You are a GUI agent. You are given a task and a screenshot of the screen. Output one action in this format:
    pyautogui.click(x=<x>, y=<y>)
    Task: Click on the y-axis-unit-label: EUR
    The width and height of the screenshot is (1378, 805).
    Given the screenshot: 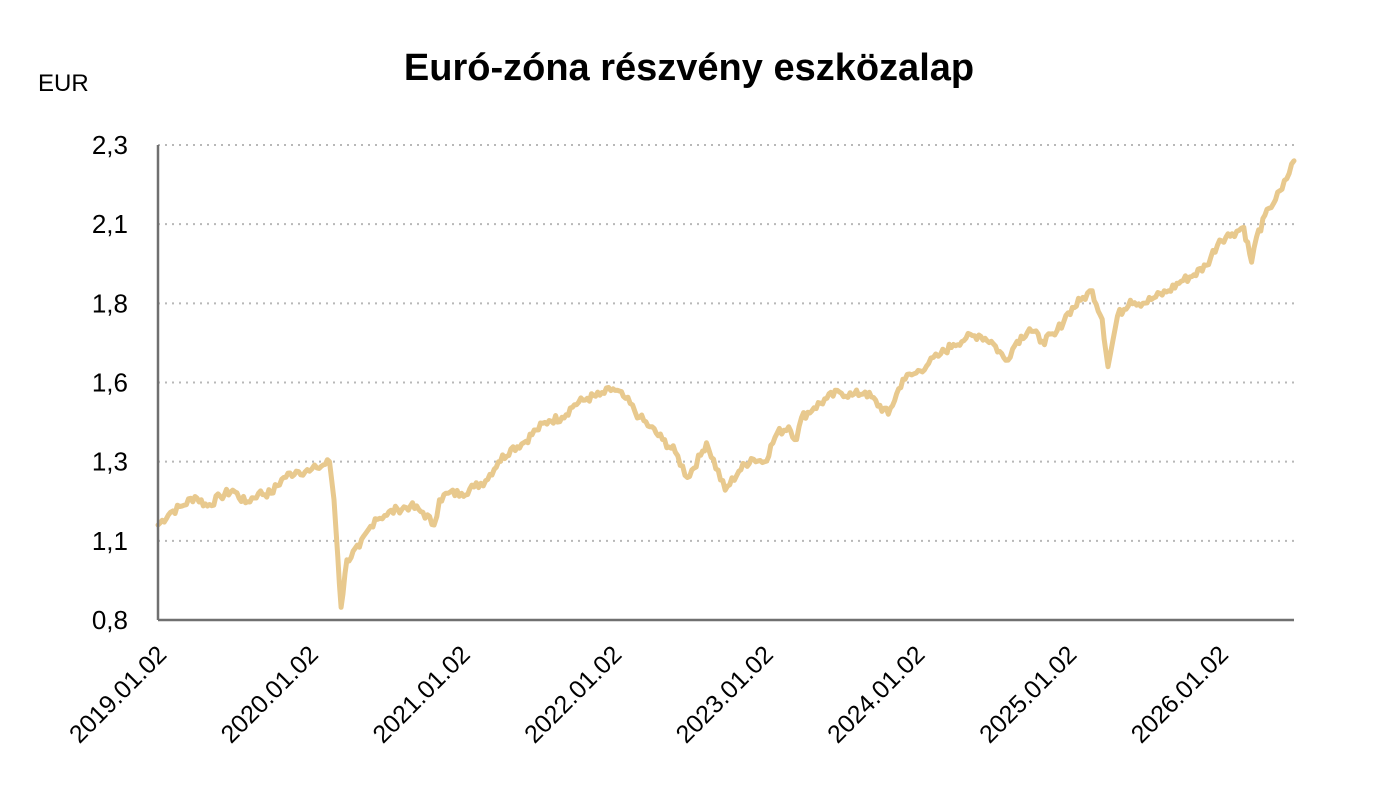 What is the action you would take?
    pyautogui.click(x=63, y=83)
    